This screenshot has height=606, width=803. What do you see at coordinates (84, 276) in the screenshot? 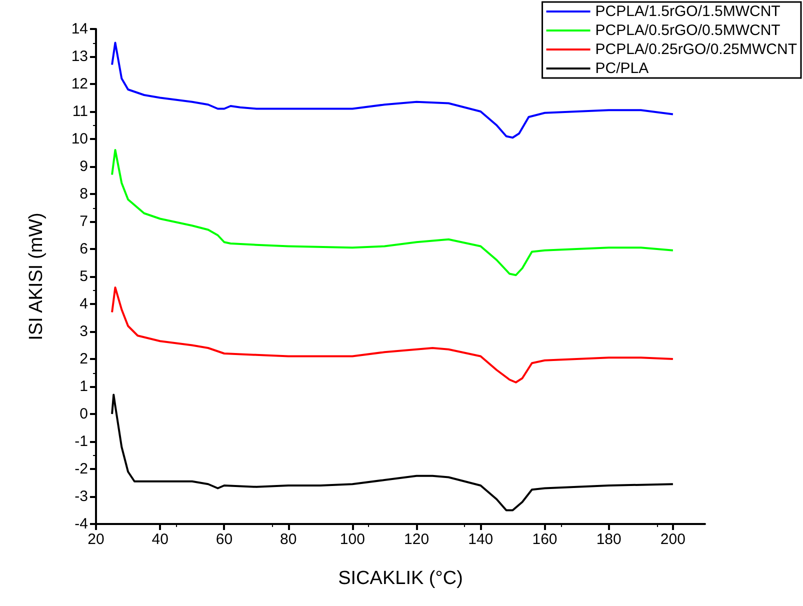
I see `y-tick-label: 5` at bounding box center [84, 276].